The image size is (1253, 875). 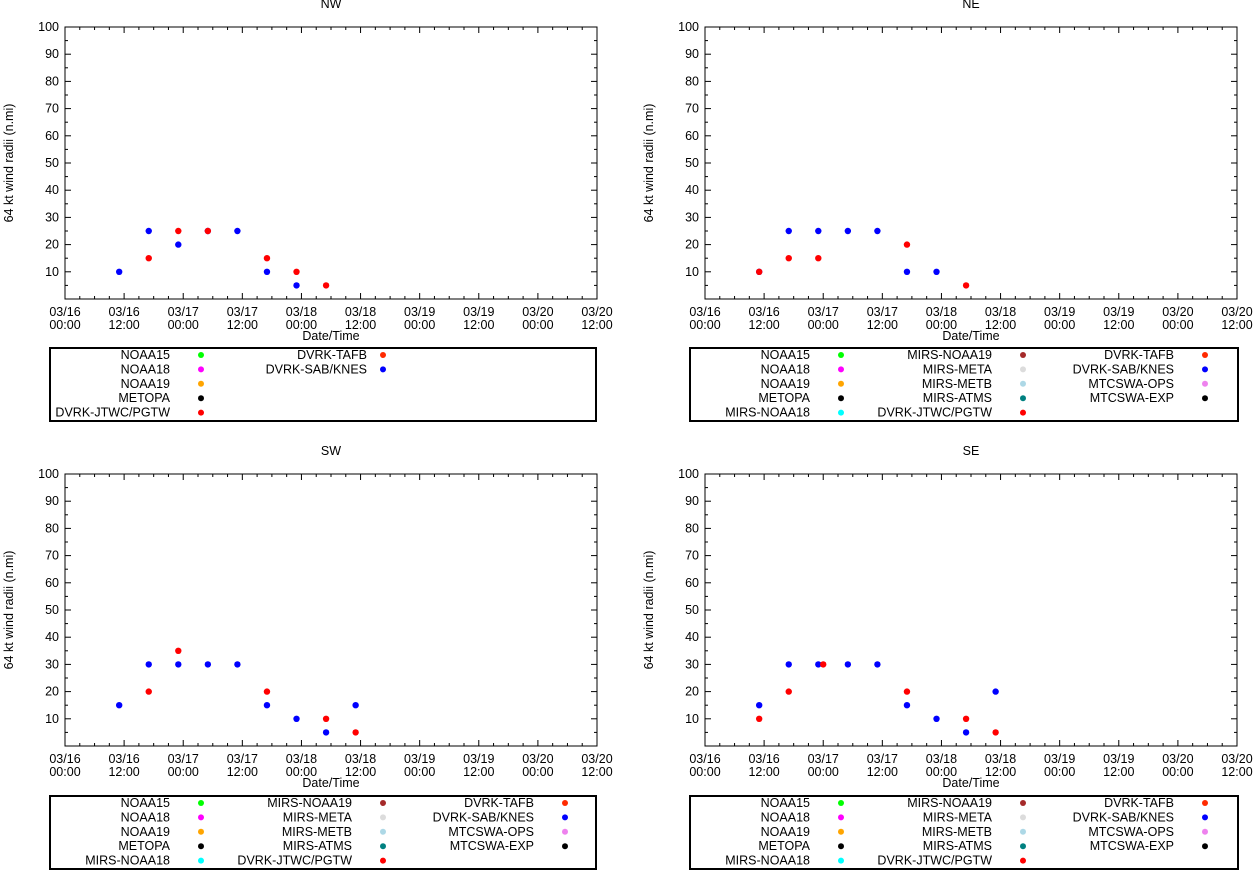 What do you see at coordinates (1023, 383) in the screenshot?
I see `legend-marker-mirs-metb` at bounding box center [1023, 383].